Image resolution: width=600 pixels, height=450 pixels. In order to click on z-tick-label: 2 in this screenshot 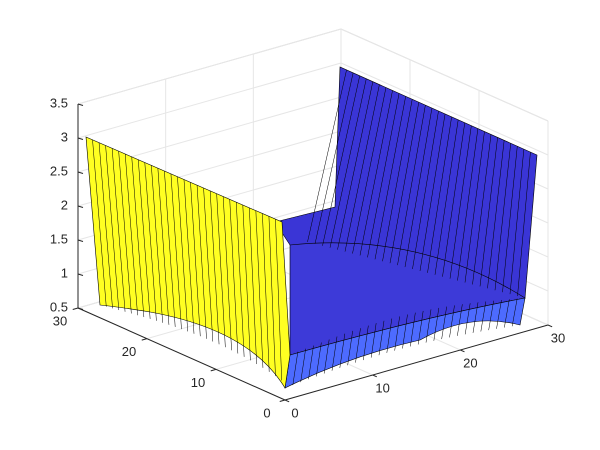, I will do `click(64, 204)`.